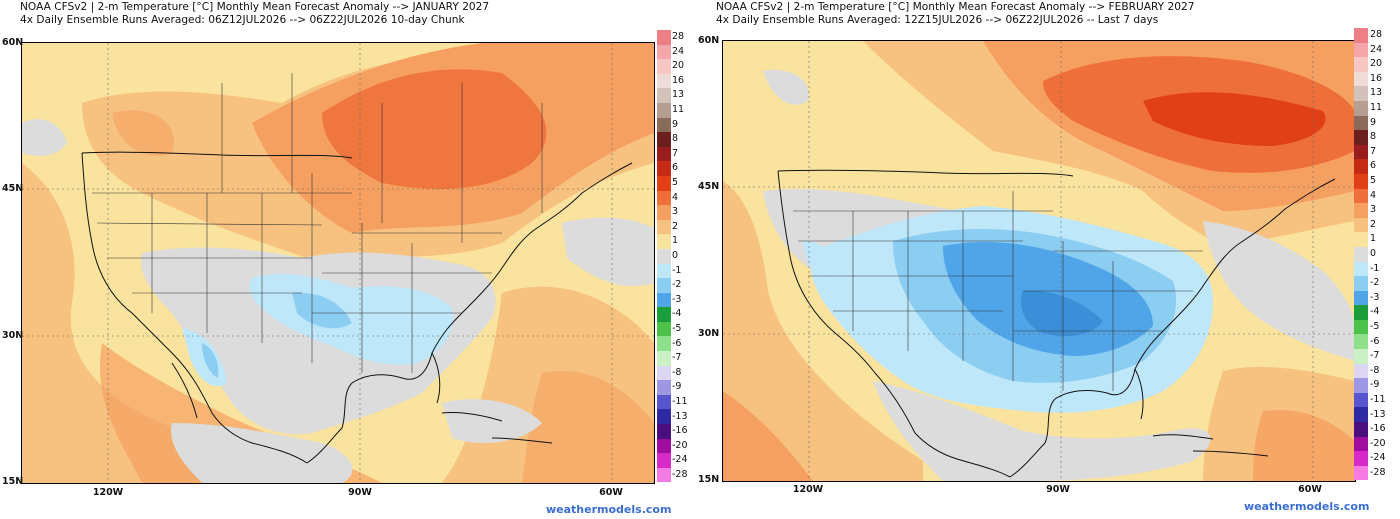 The width and height of the screenshot is (1400, 519). Describe the element at coordinates (1378, 399) in the screenshot. I see `colorbar-tick-label: -11` at that location.